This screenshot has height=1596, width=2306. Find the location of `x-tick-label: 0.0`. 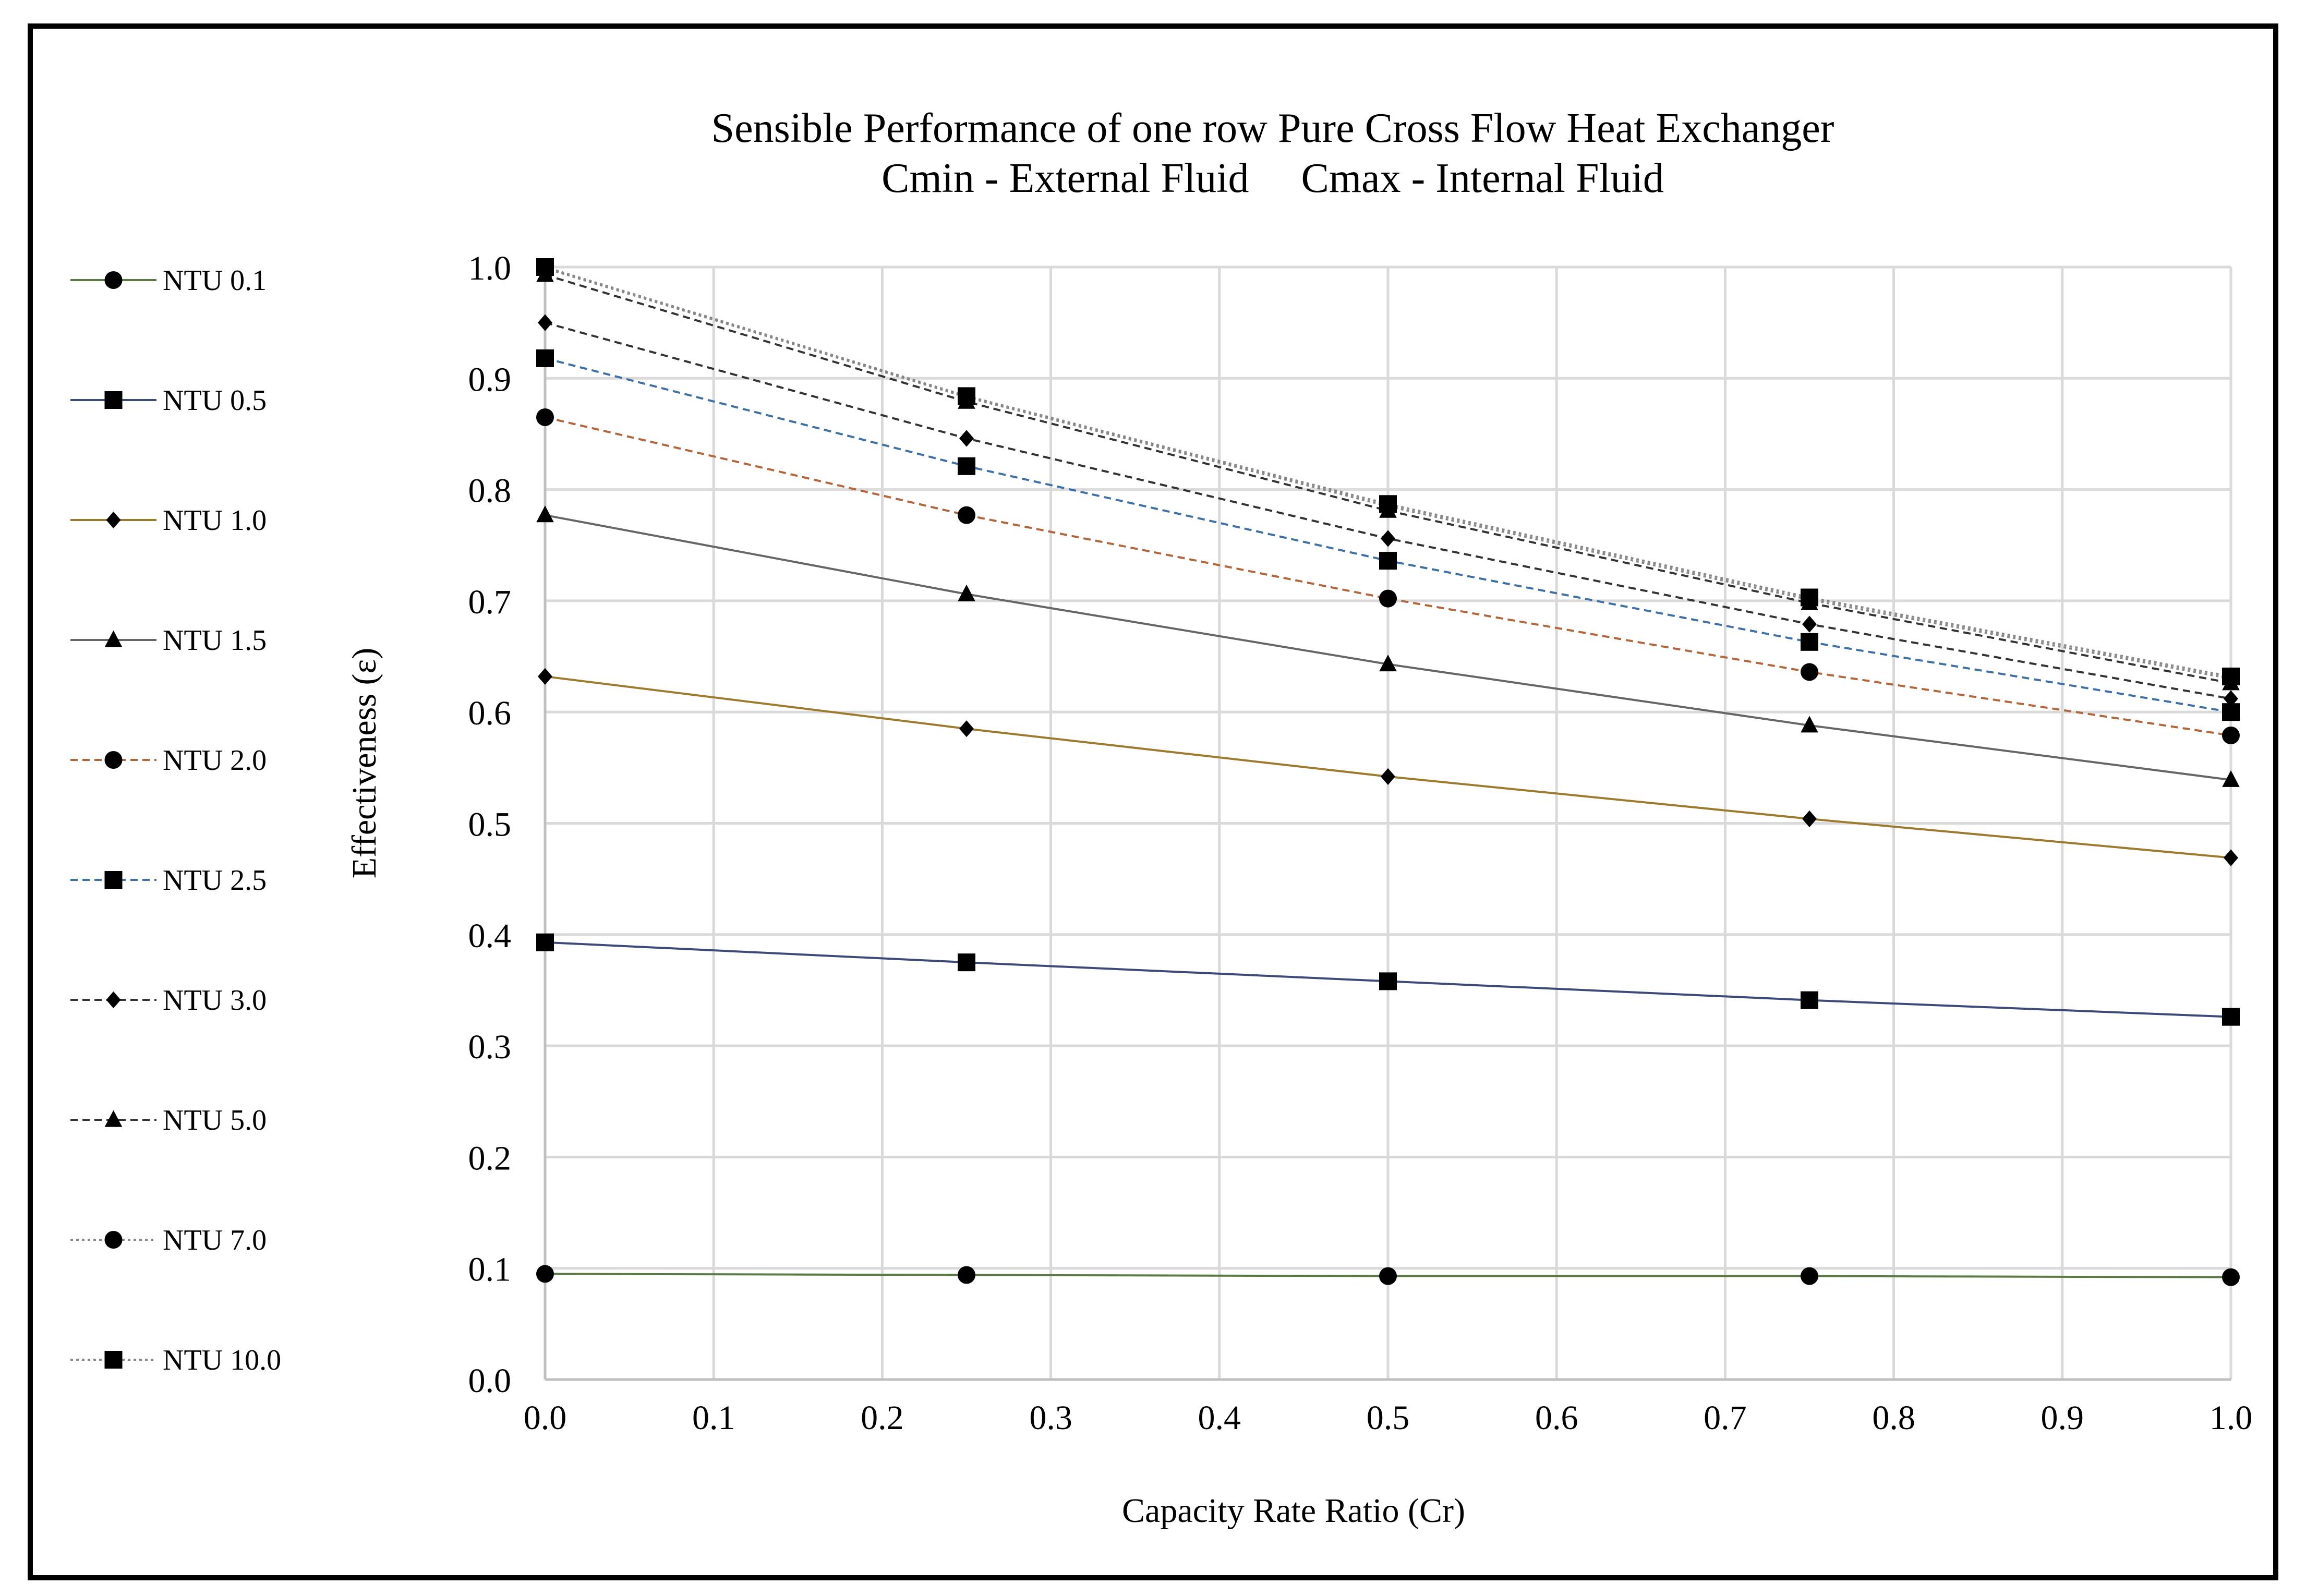

x-tick-label: 0.0 is located at coordinates (545, 1418).